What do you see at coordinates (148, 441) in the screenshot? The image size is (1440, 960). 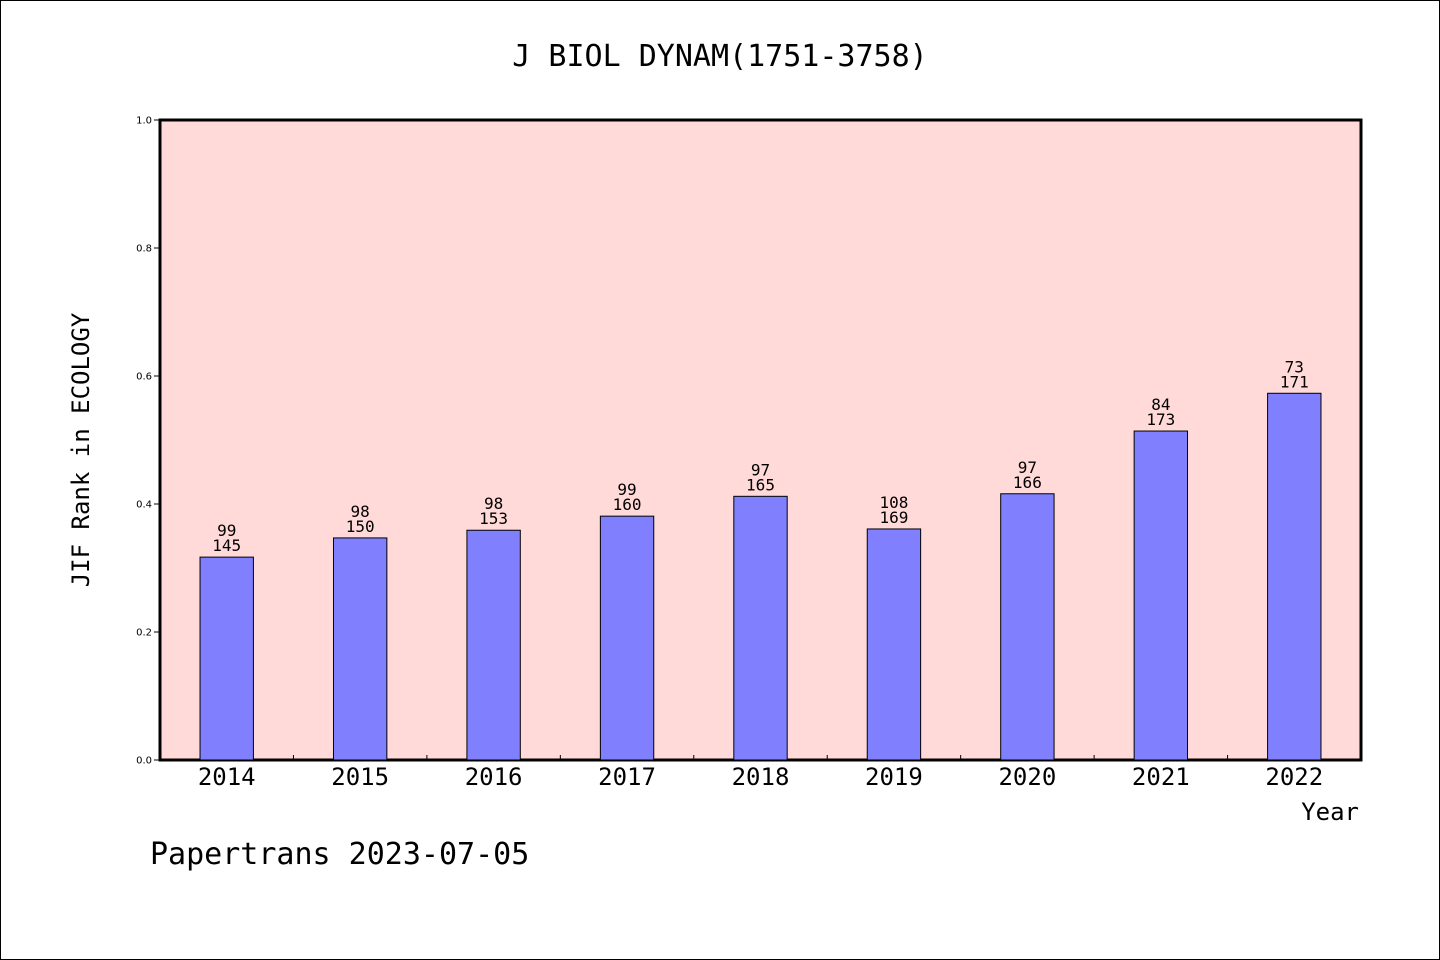 I see `y-axis: 0.0 0.2 0.4 0.6 0.8 1.0` at bounding box center [148, 441].